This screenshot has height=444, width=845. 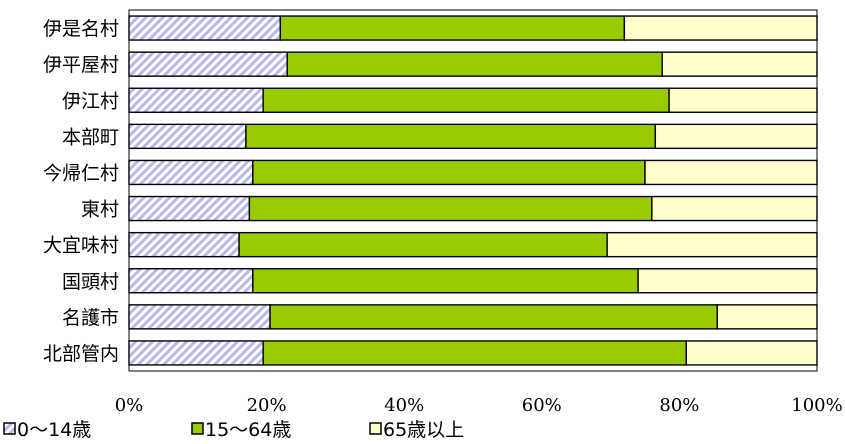 I want to click on category-label: 大宜味村, so click(x=81, y=246).